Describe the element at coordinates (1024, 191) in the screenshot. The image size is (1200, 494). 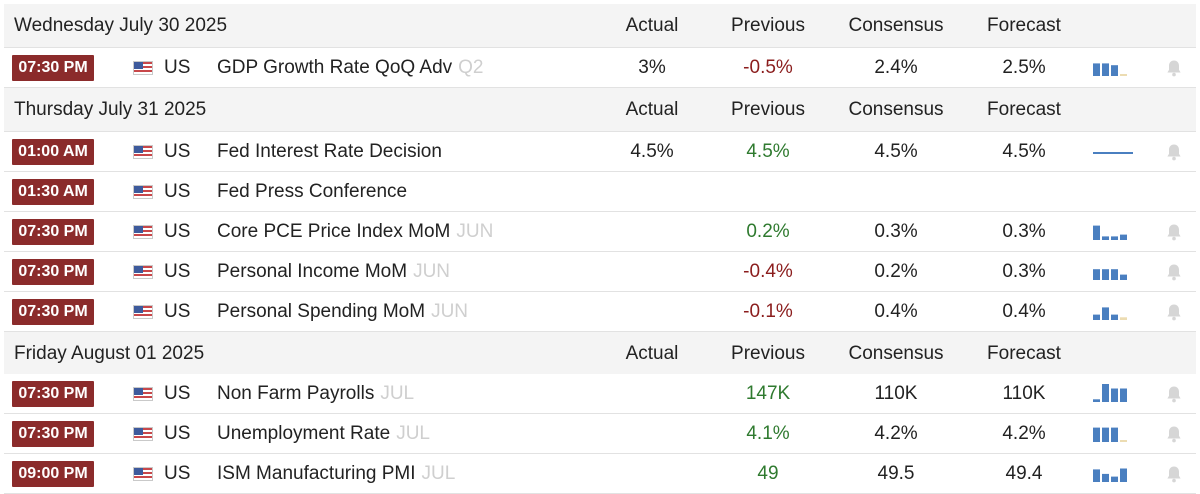
I see `event-forecast` at that location.